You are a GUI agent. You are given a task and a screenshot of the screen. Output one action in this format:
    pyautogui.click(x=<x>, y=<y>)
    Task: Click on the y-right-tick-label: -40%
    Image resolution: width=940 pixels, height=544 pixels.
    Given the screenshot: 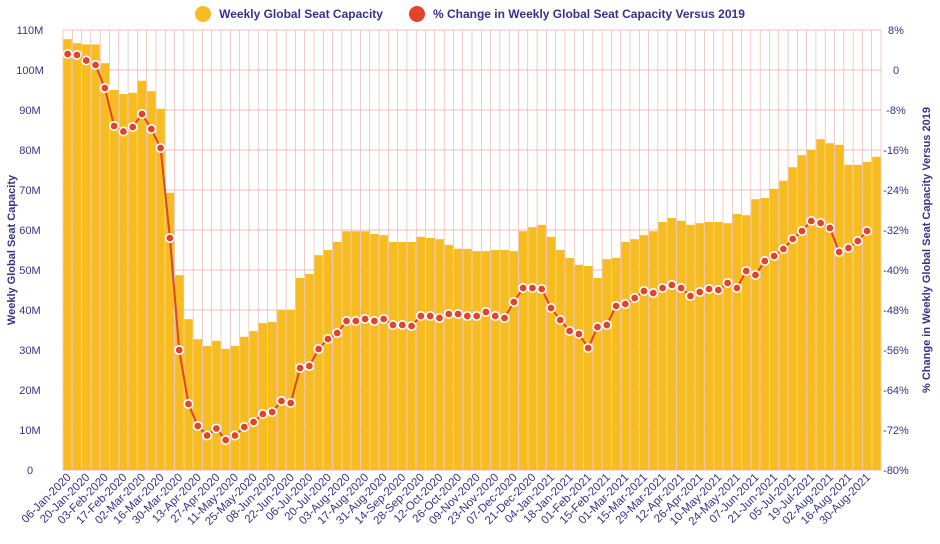 What is the action you would take?
    pyautogui.click(x=896, y=271)
    